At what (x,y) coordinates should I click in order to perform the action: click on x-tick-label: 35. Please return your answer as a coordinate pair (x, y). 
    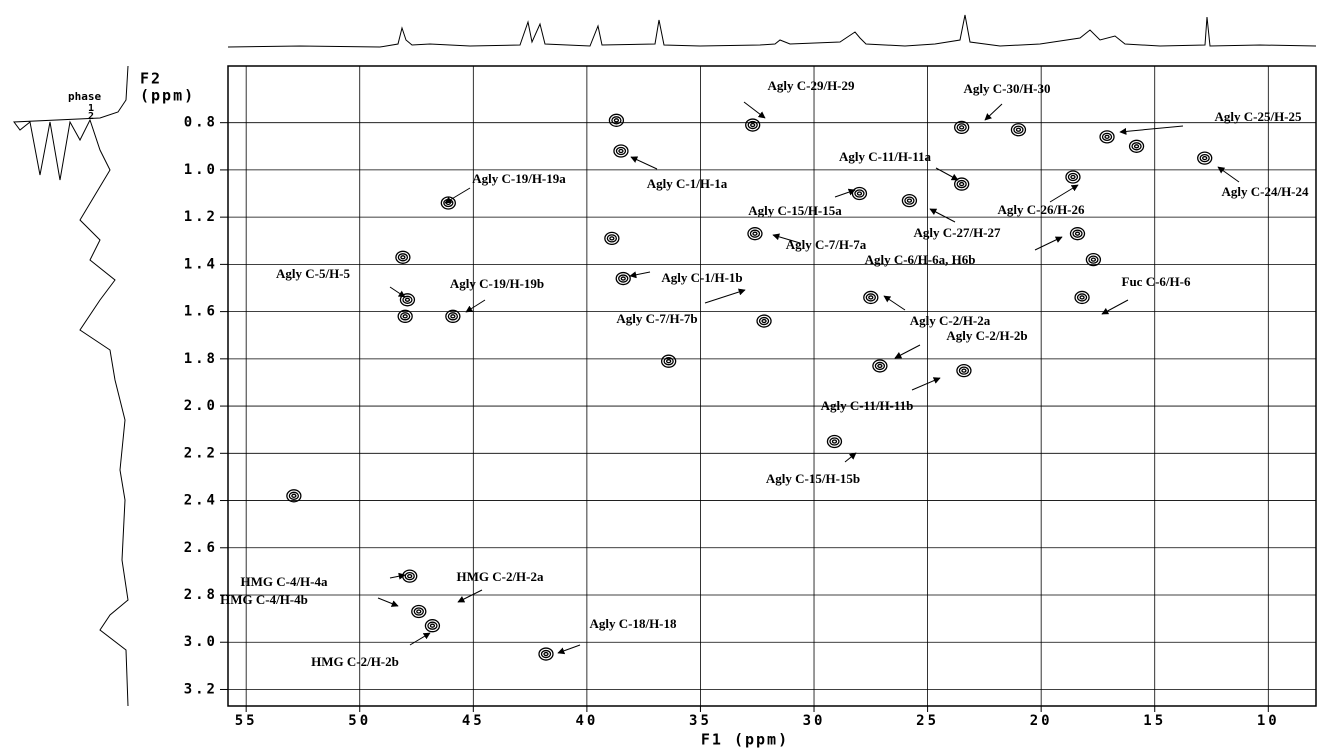
    Looking at the image, I should click on (700, 721).